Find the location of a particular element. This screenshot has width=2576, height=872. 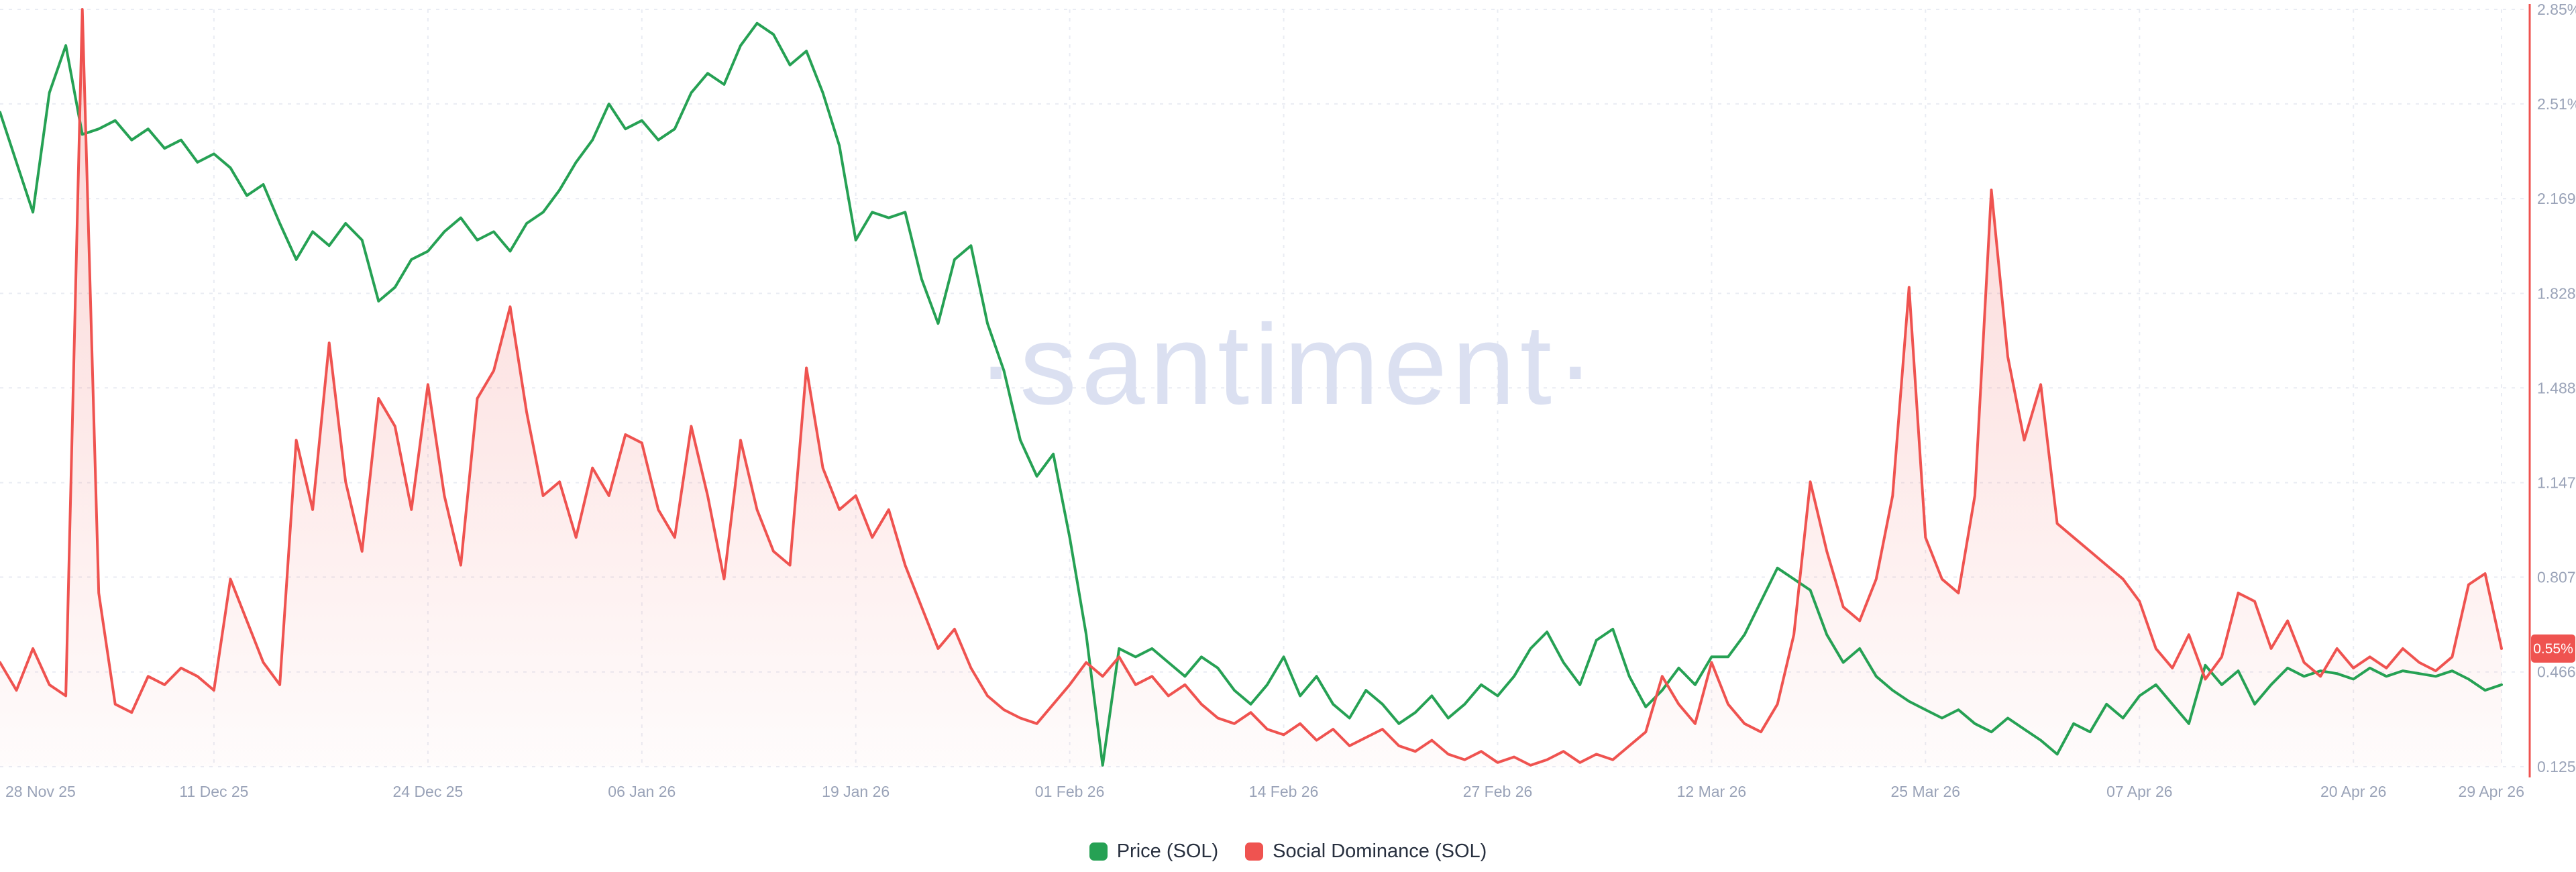

svg-text: 2.51% is located at coordinates (2556, 104).